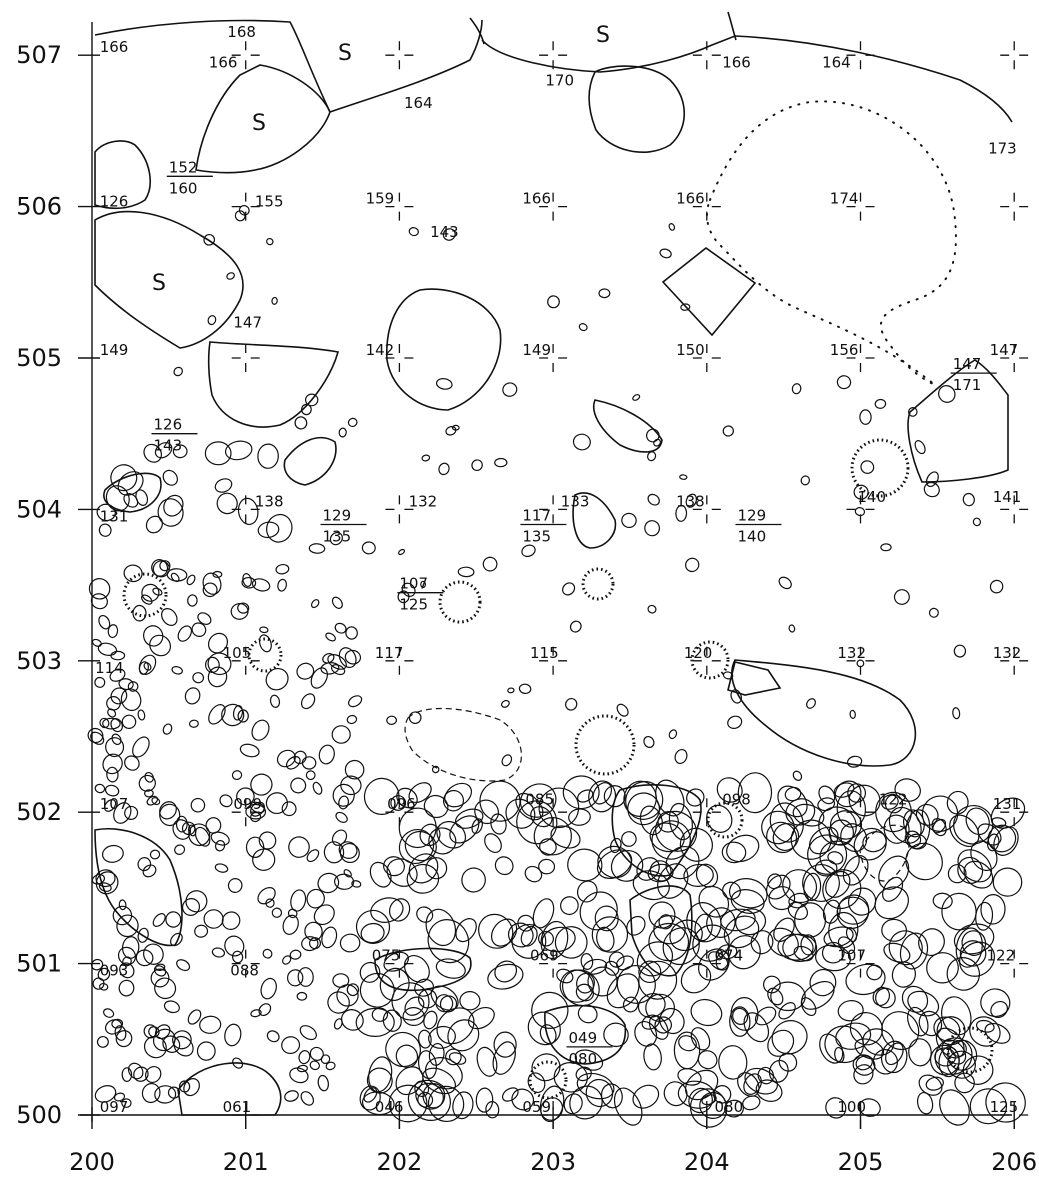  I want to click on dotted-outline, so click(831, 243).